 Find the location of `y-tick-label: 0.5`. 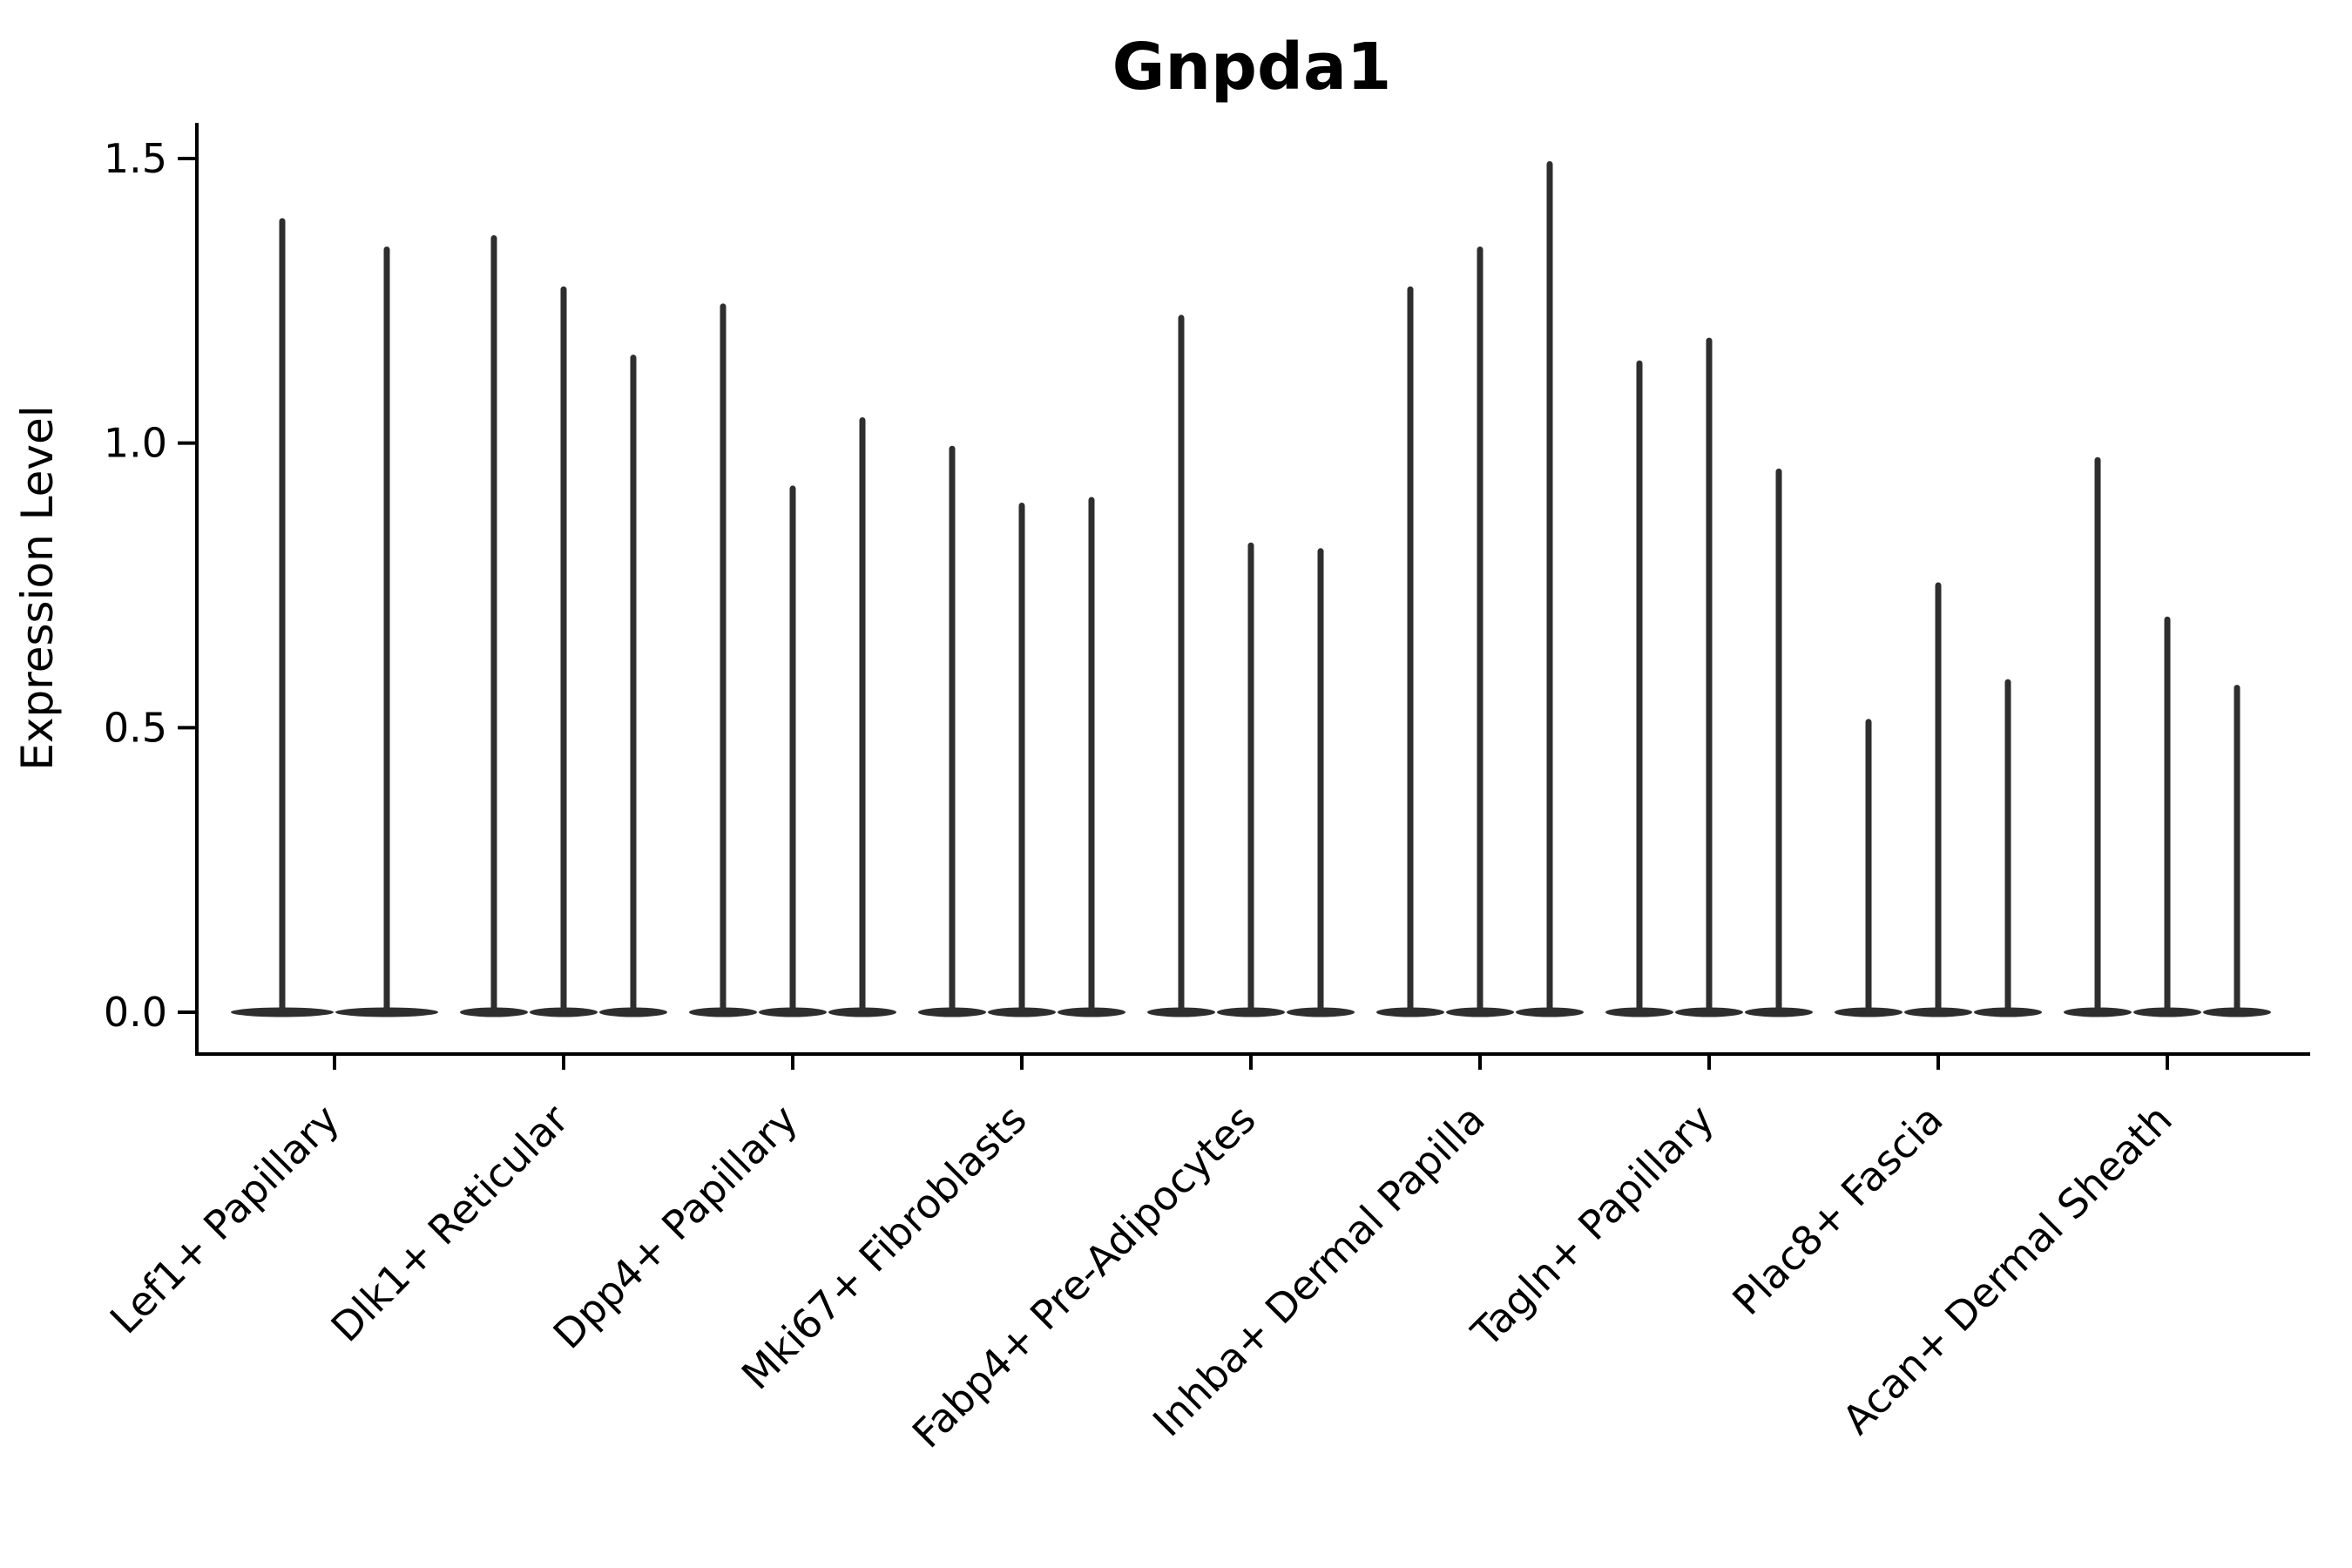

y-tick-label: 0.5 is located at coordinates (135, 727).